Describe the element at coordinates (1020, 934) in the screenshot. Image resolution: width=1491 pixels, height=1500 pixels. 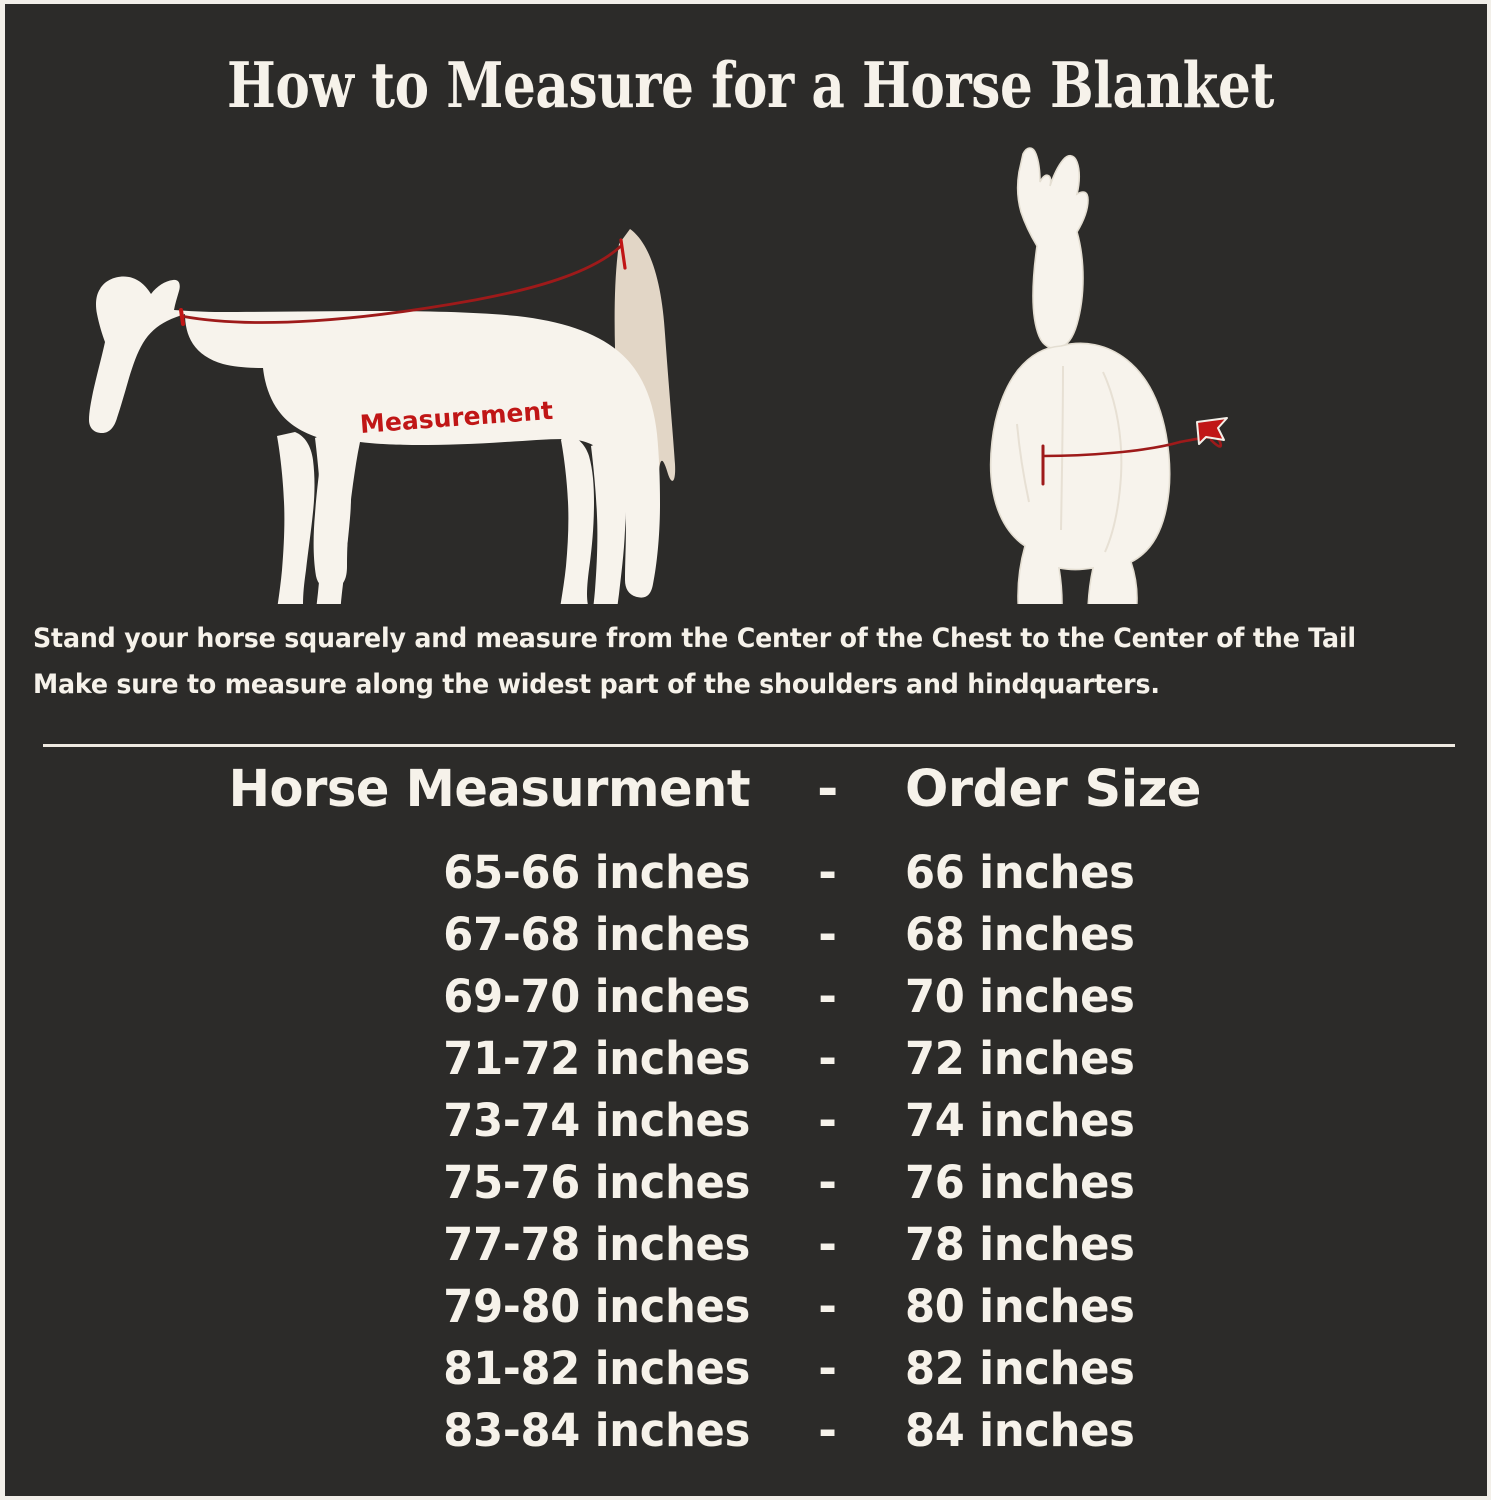
I see `cell-order-size: 68 inches` at that location.